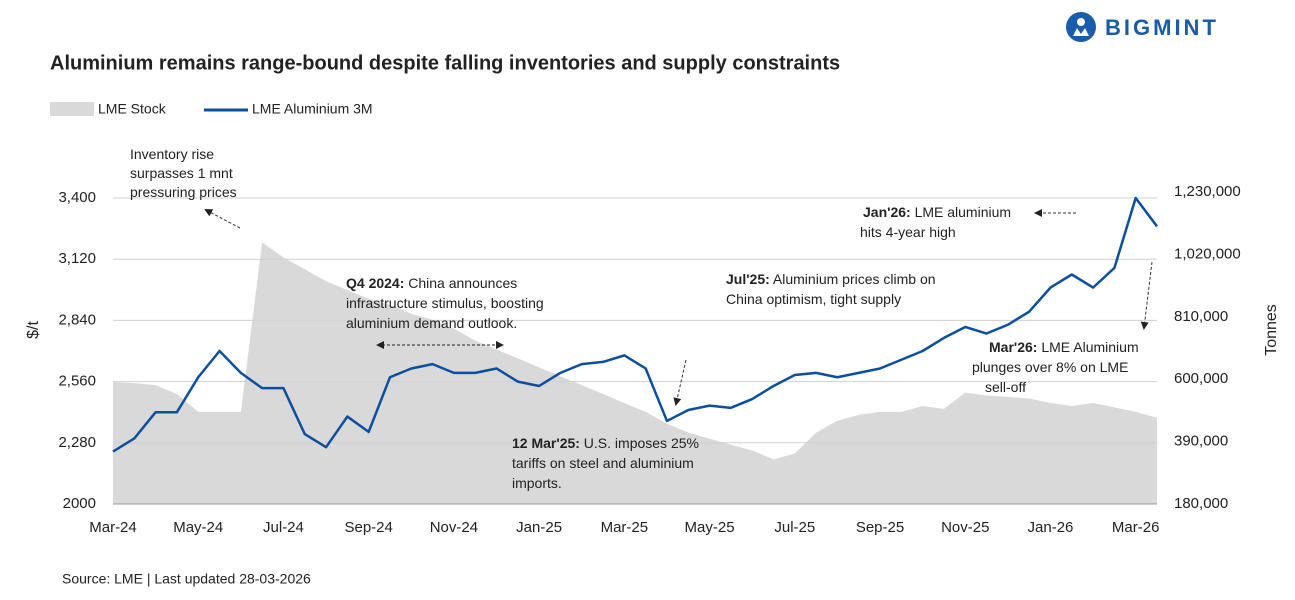 The image size is (1295, 600). I want to click on x-tick-label: Jul-24, so click(283, 527).